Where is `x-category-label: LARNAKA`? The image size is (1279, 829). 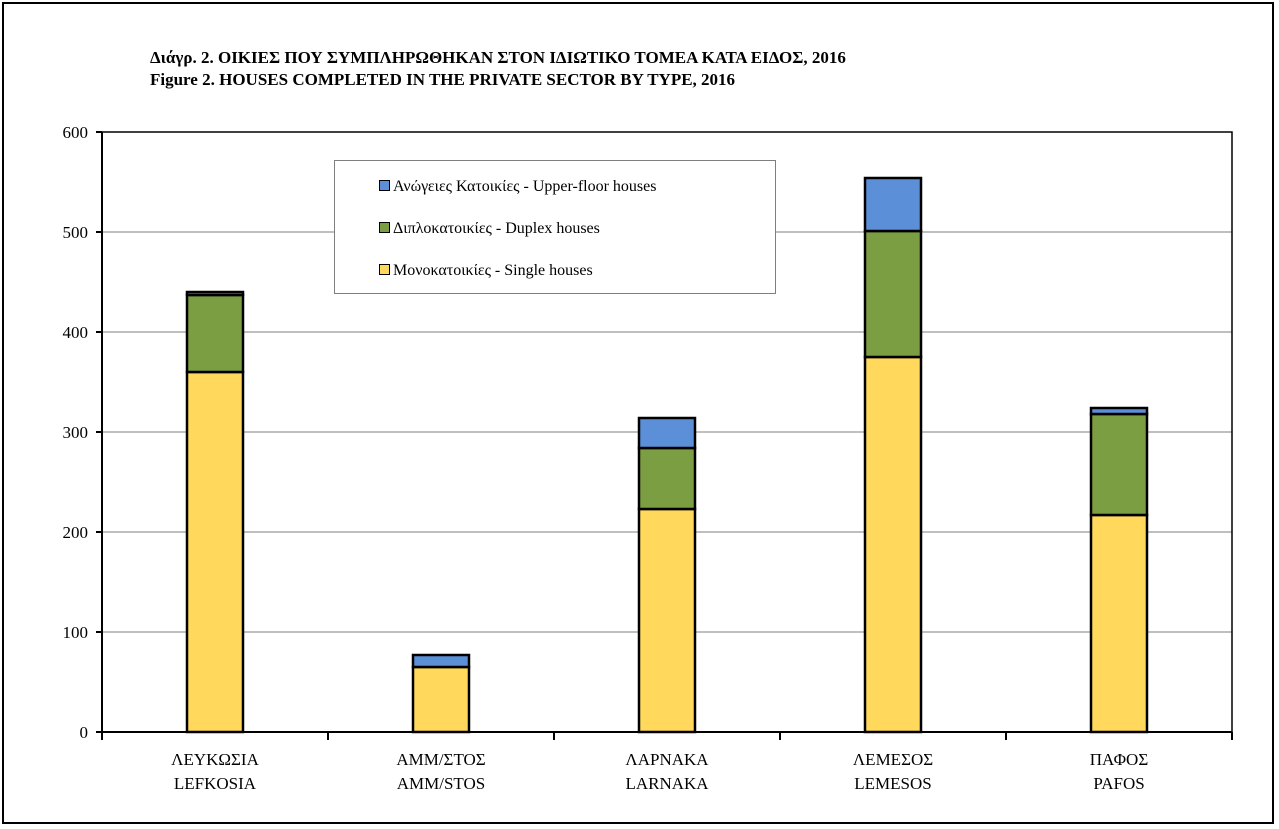 x-category-label: LARNAKA is located at coordinates (667, 783).